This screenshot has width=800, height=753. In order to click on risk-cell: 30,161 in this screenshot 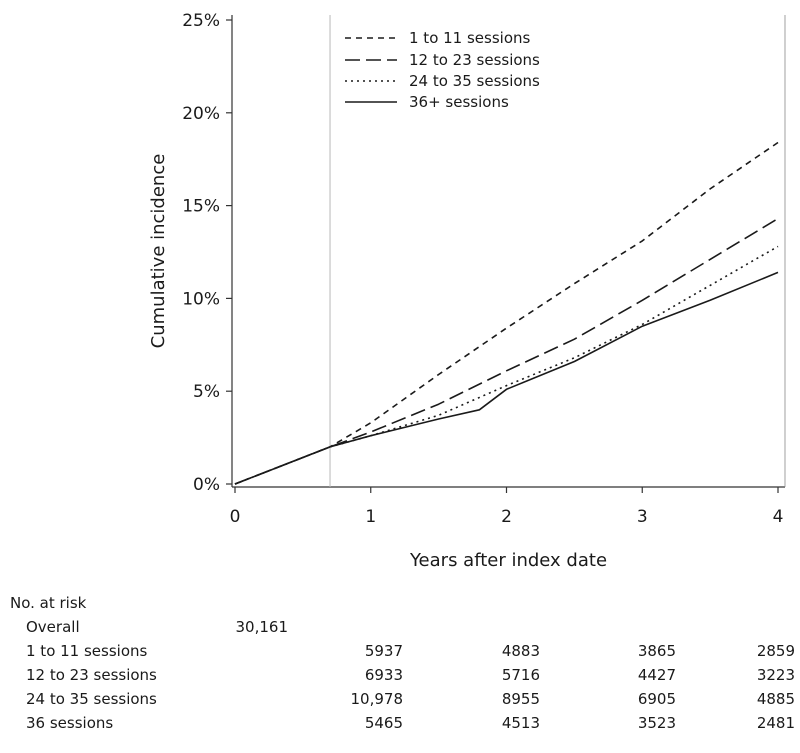, I will do `click(262, 627)`.